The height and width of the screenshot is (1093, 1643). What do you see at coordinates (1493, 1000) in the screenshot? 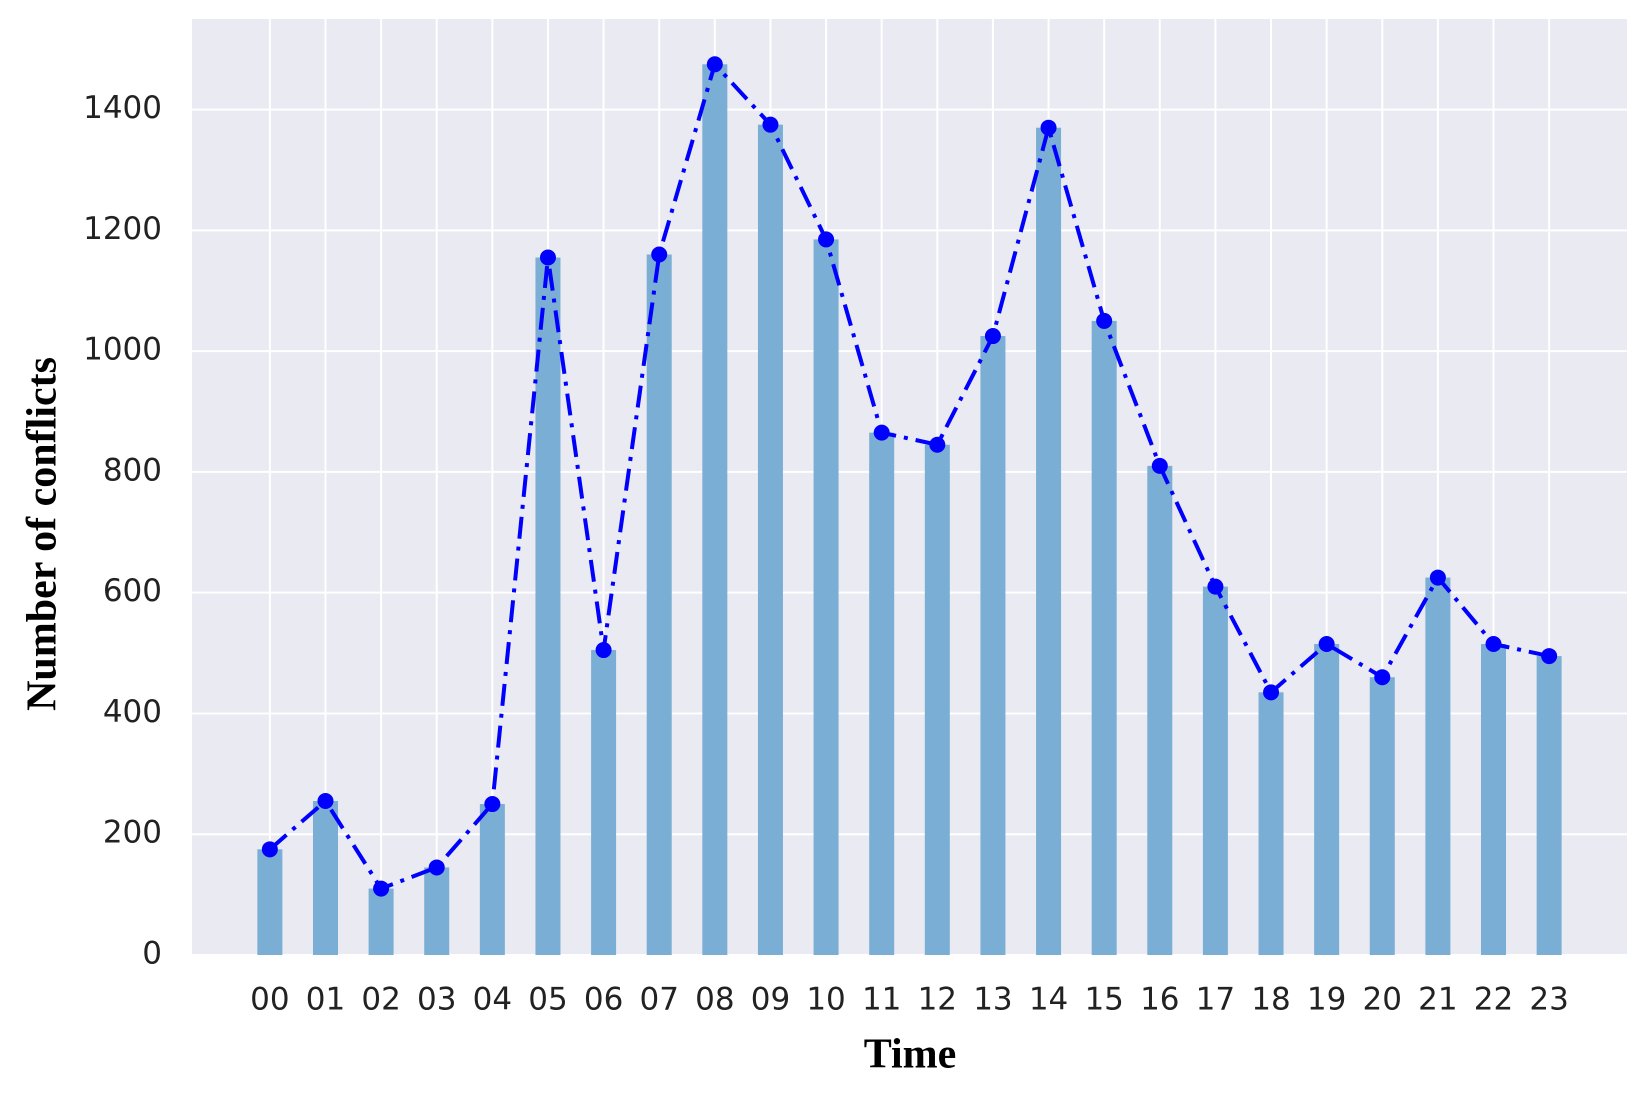
I see `x-tick-label: 22` at bounding box center [1493, 1000].